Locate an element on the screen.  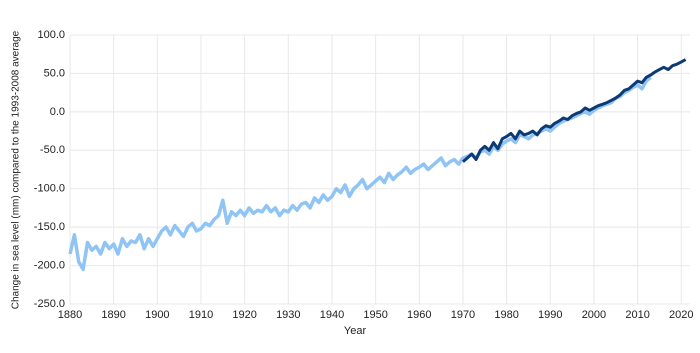
x-tick-label: 1940 is located at coordinates (332, 315).